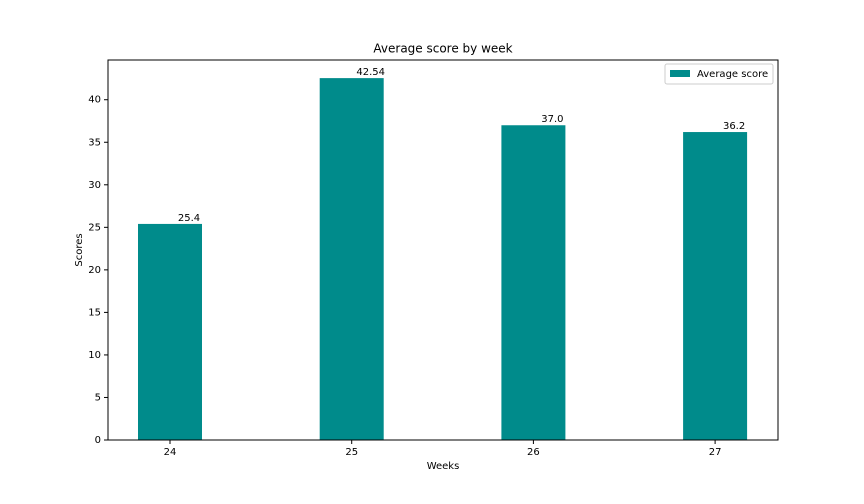 This screenshot has width=864, height=504. I want to click on y-tick-label: 0, so click(98, 440).